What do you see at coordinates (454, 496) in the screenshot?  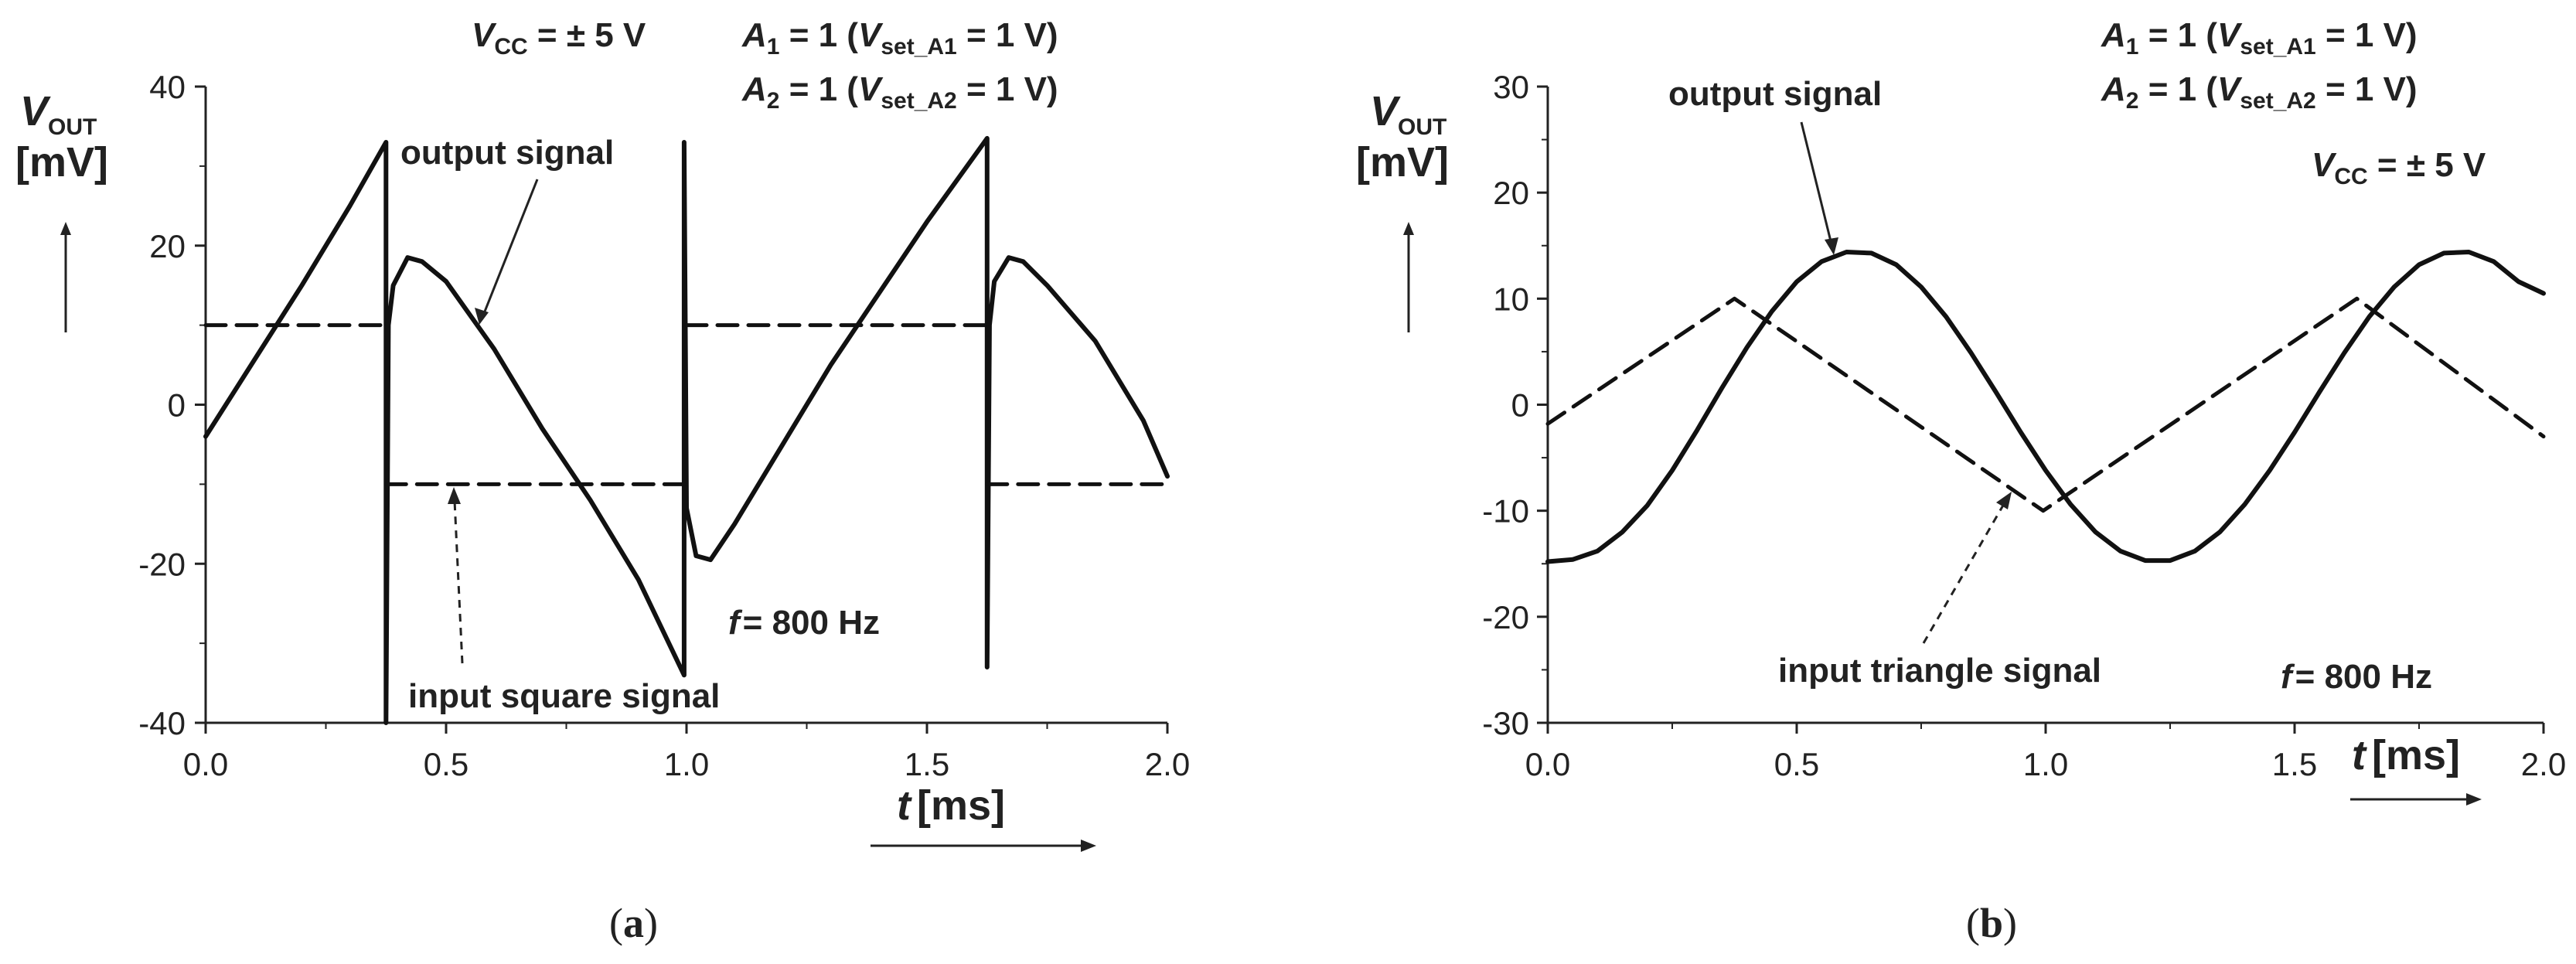 I see `panel-a-input-pointer-head` at bounding box center [454, 496].